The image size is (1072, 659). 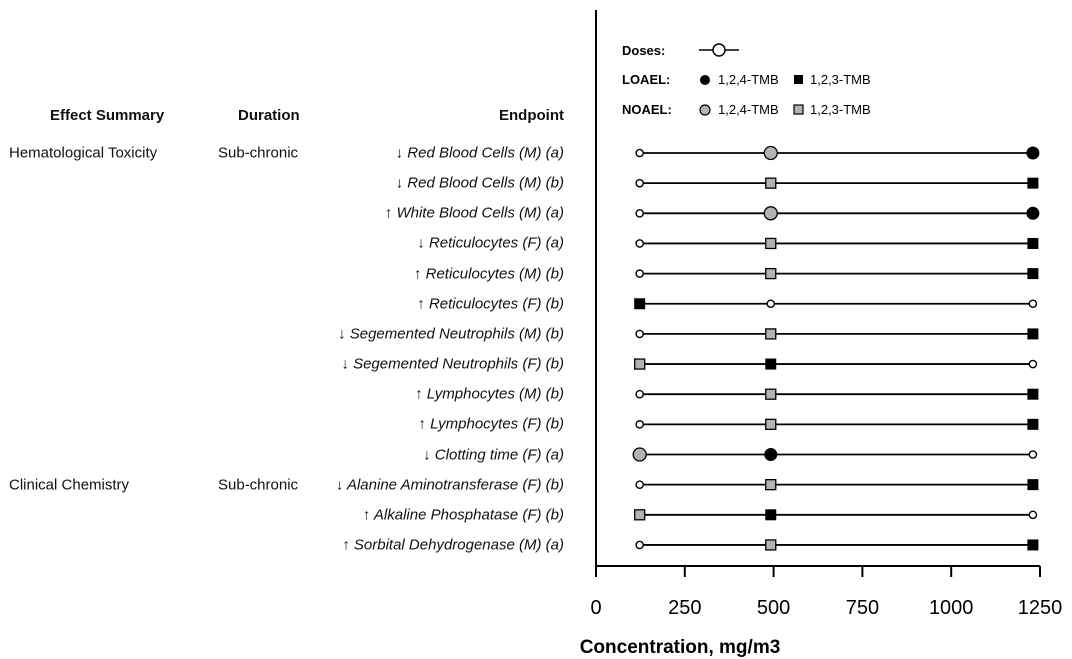 What do you see at coordinates (474, 213) in the screenshot?
I see `endpoint-label: ↑ White Blood Cells (M) (a)` at bounding box center [474, 213].